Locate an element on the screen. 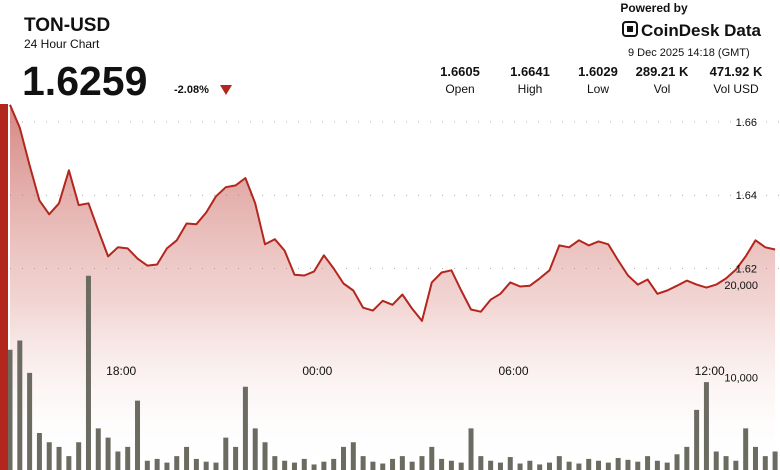 This screenshot has height=470, width=780. y-tick-label: 1.62 is located at coordinates (746, 270).